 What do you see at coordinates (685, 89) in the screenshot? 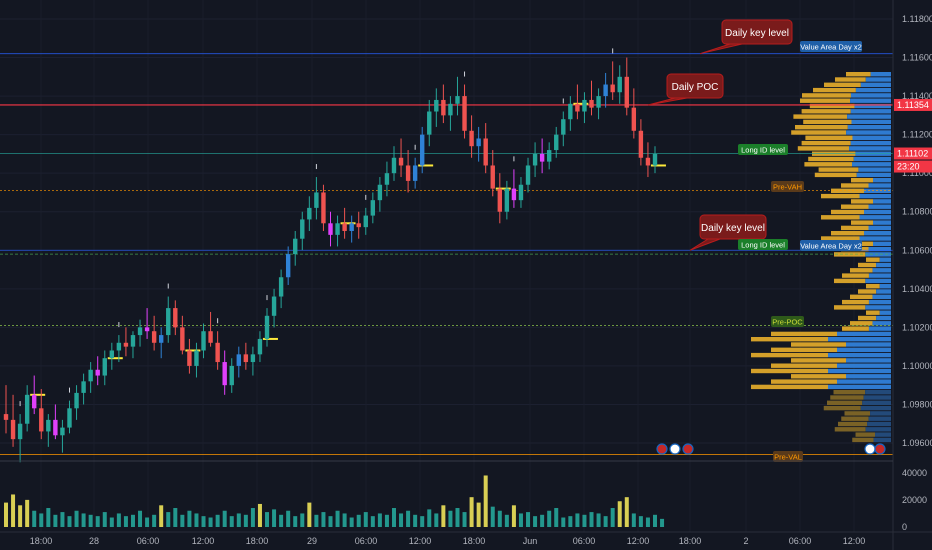
I see `daily-callout: Daily POC` at bounding box center [685, 89].